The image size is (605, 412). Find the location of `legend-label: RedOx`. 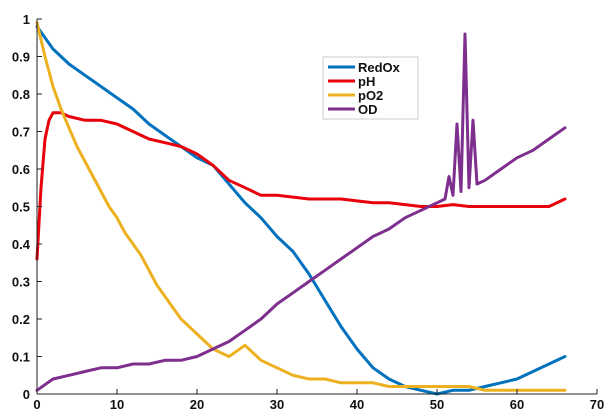

legend-label: RedOx is located at coordinates (379, 67).